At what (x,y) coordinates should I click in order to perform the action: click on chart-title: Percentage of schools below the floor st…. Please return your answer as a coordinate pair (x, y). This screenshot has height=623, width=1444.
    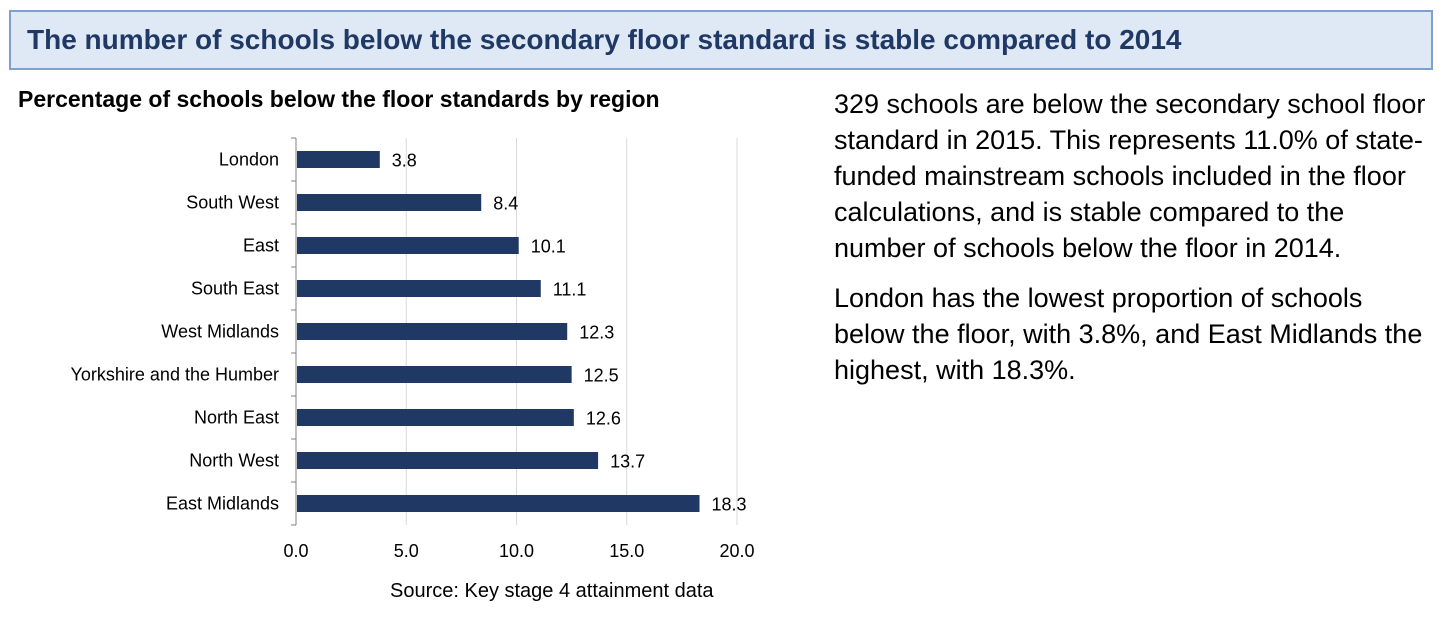
    Looking at the image, I should click on (339, 99).